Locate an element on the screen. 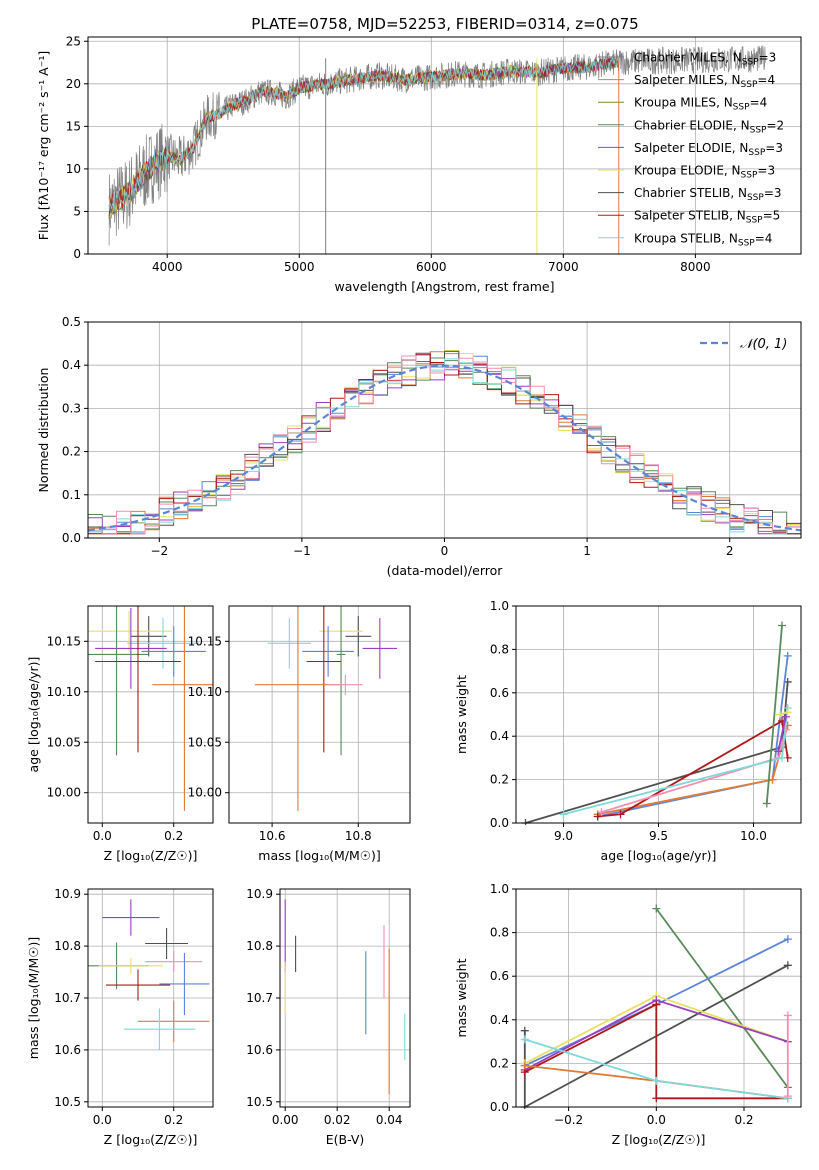  x-tick-label: 10.6 is located at coordinates (272, 836).